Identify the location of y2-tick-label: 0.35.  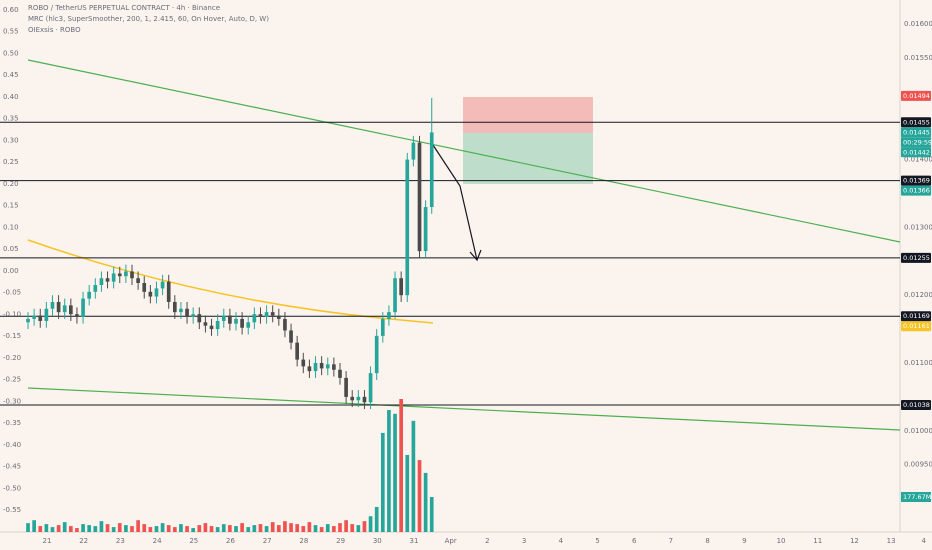
(11, 119).